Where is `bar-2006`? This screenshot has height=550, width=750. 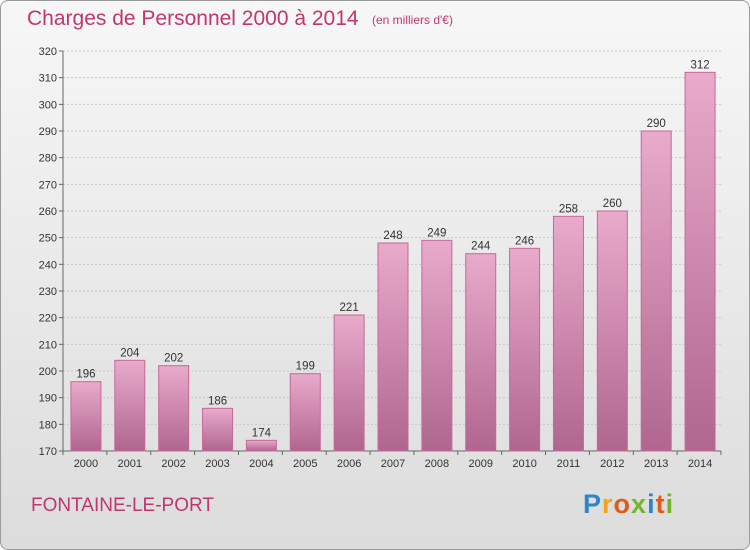 bar-2006 is located at coordinates (349, 383).